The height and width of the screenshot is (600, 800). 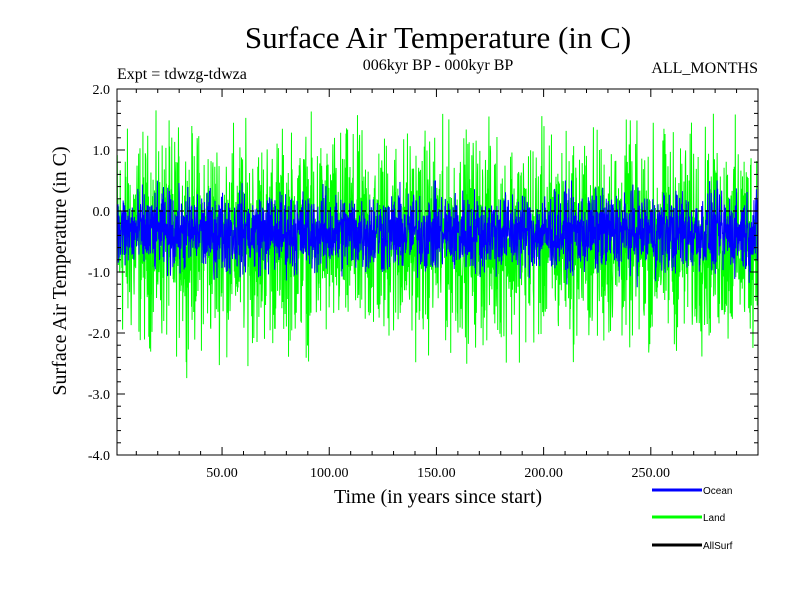 What do you see at coordinates (102, 151) in the screenshot?
I see `y-tick-label: 1.0` at bounding box center [102, 151].